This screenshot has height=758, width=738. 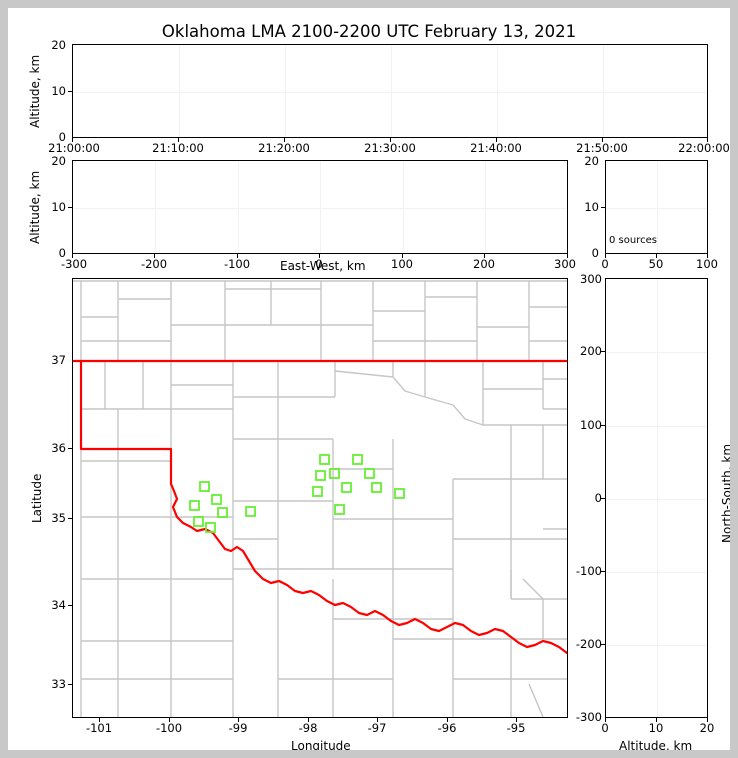 I want to click on axis-label-latitude: Latitude, so click(x=37, y=498).